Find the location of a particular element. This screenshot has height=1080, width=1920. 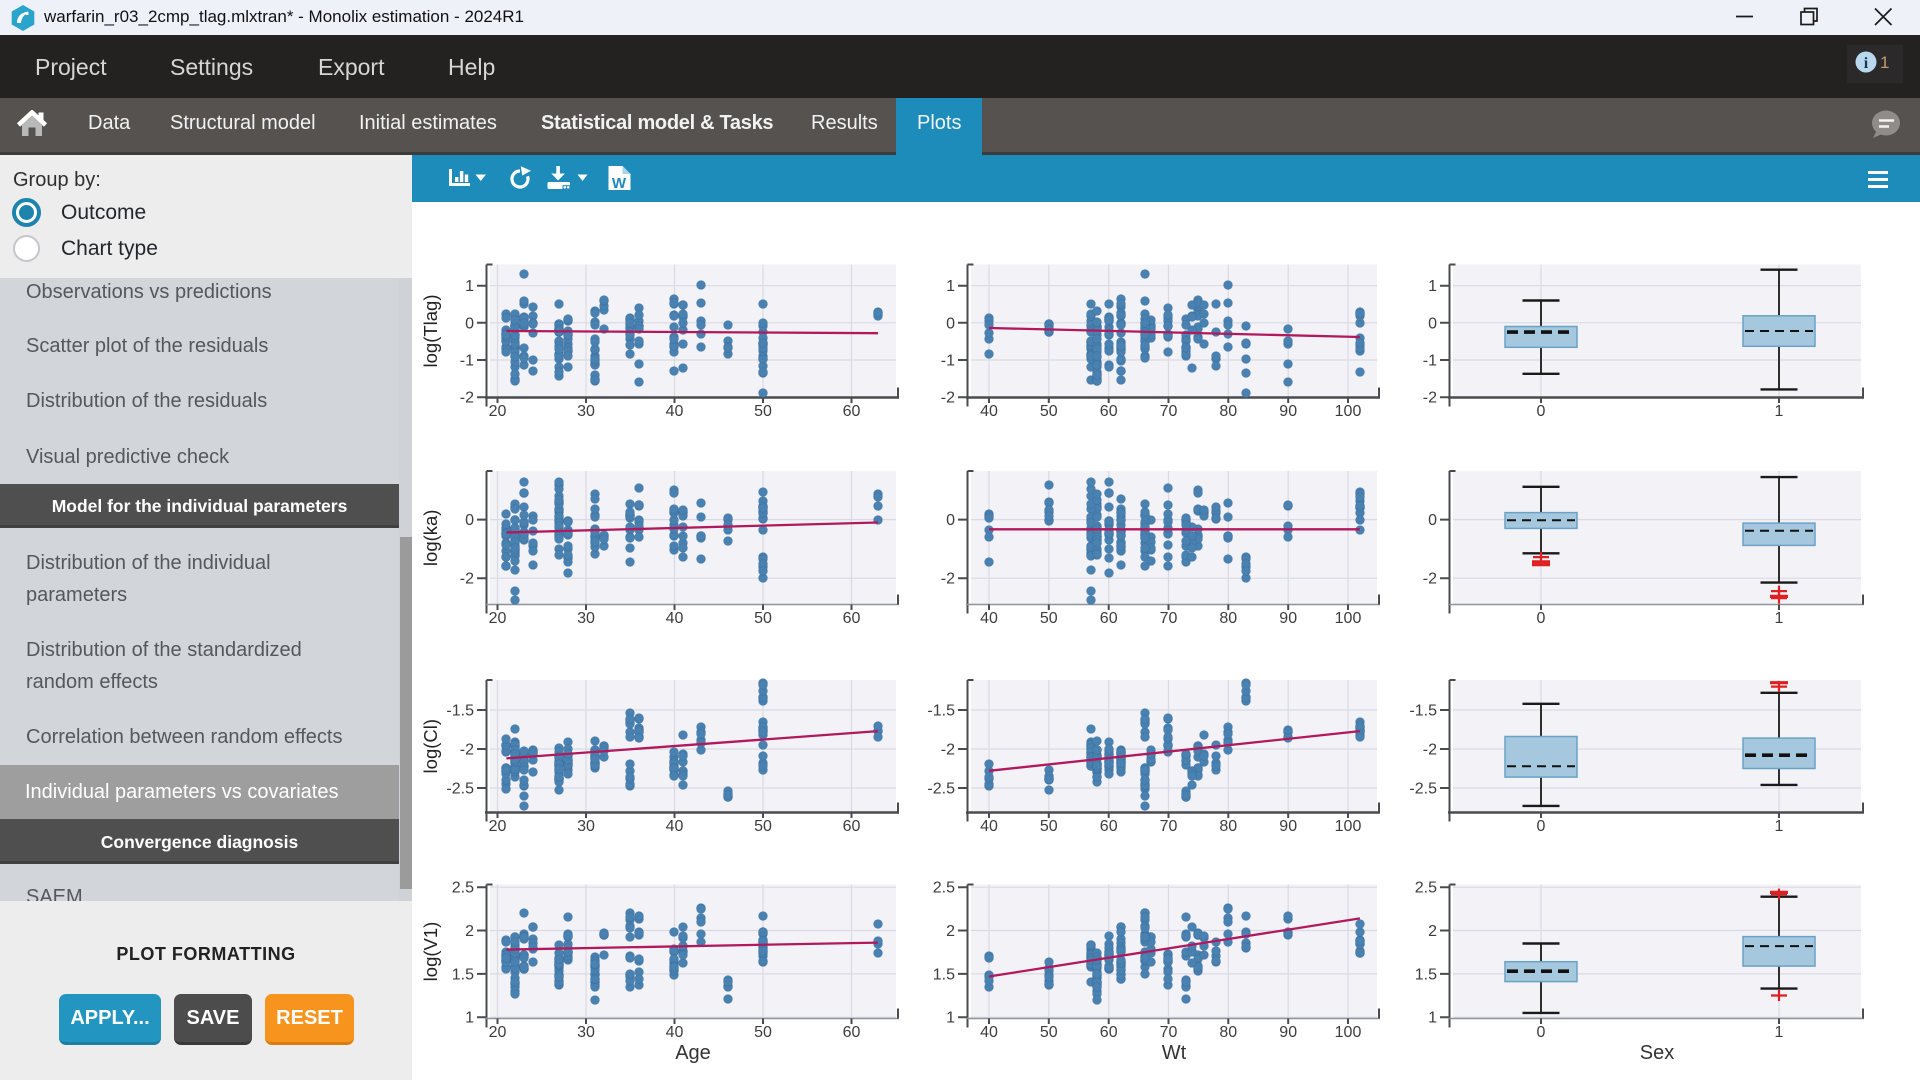

svg-text: log(V1) is located at coordinates (430, 952).